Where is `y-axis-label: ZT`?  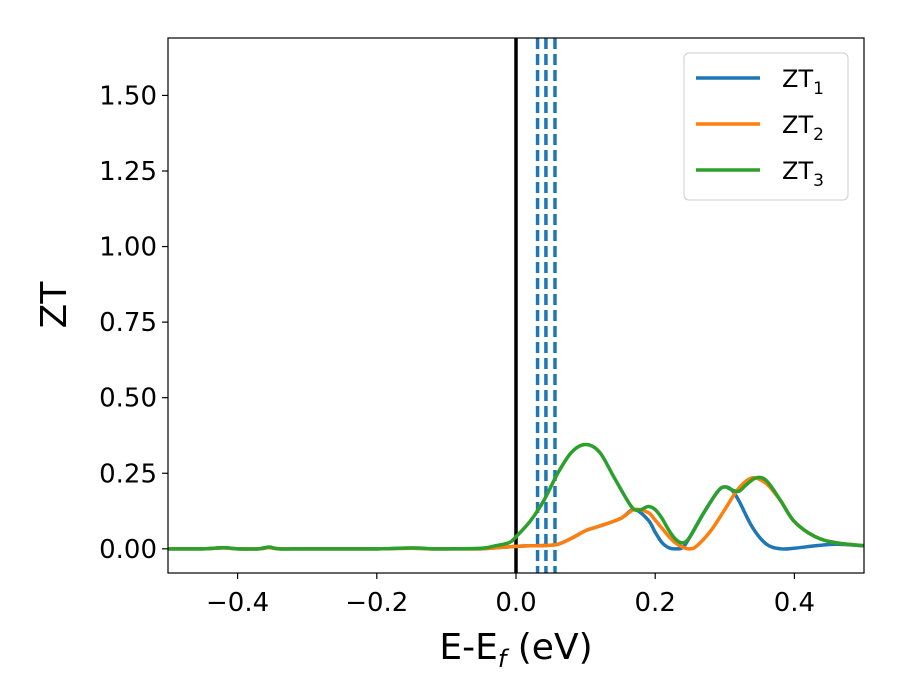
y-axis-label: ZT is located at coordinates (54, 305).